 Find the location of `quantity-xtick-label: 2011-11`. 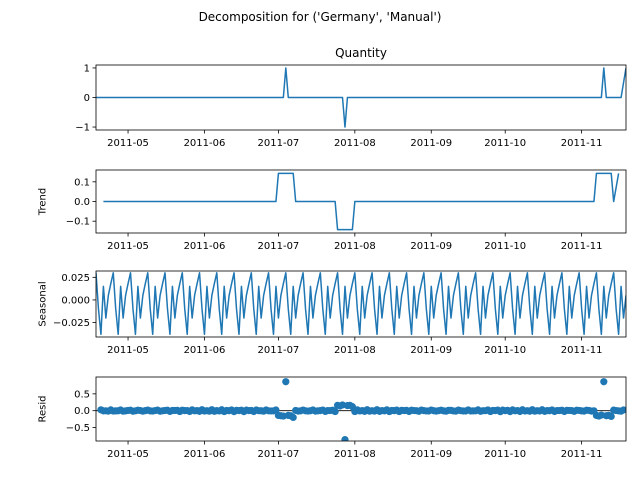

quantity-xtick-label: 2011-11 is located at coordinates (582, 143).